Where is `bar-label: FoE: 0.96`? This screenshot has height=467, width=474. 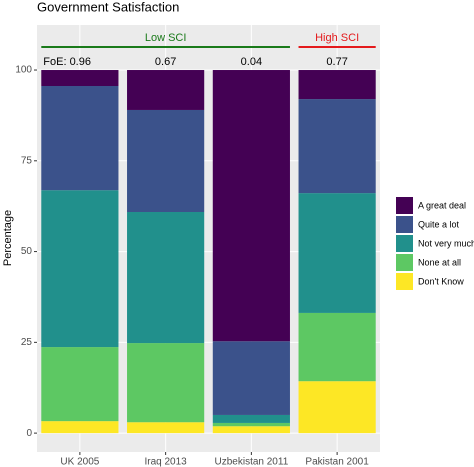 bar-label: FoE: 0.96 is located at coordinates (67, 62).